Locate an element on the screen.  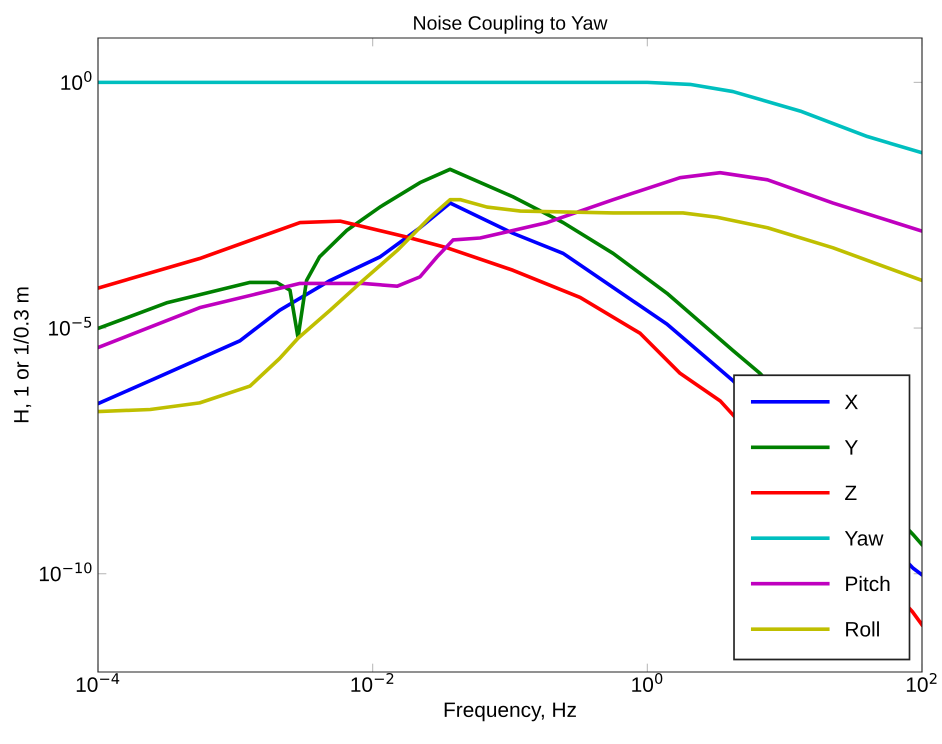
x-tick-label: 10$^{−4}$ is located at coordinates (98, 682).